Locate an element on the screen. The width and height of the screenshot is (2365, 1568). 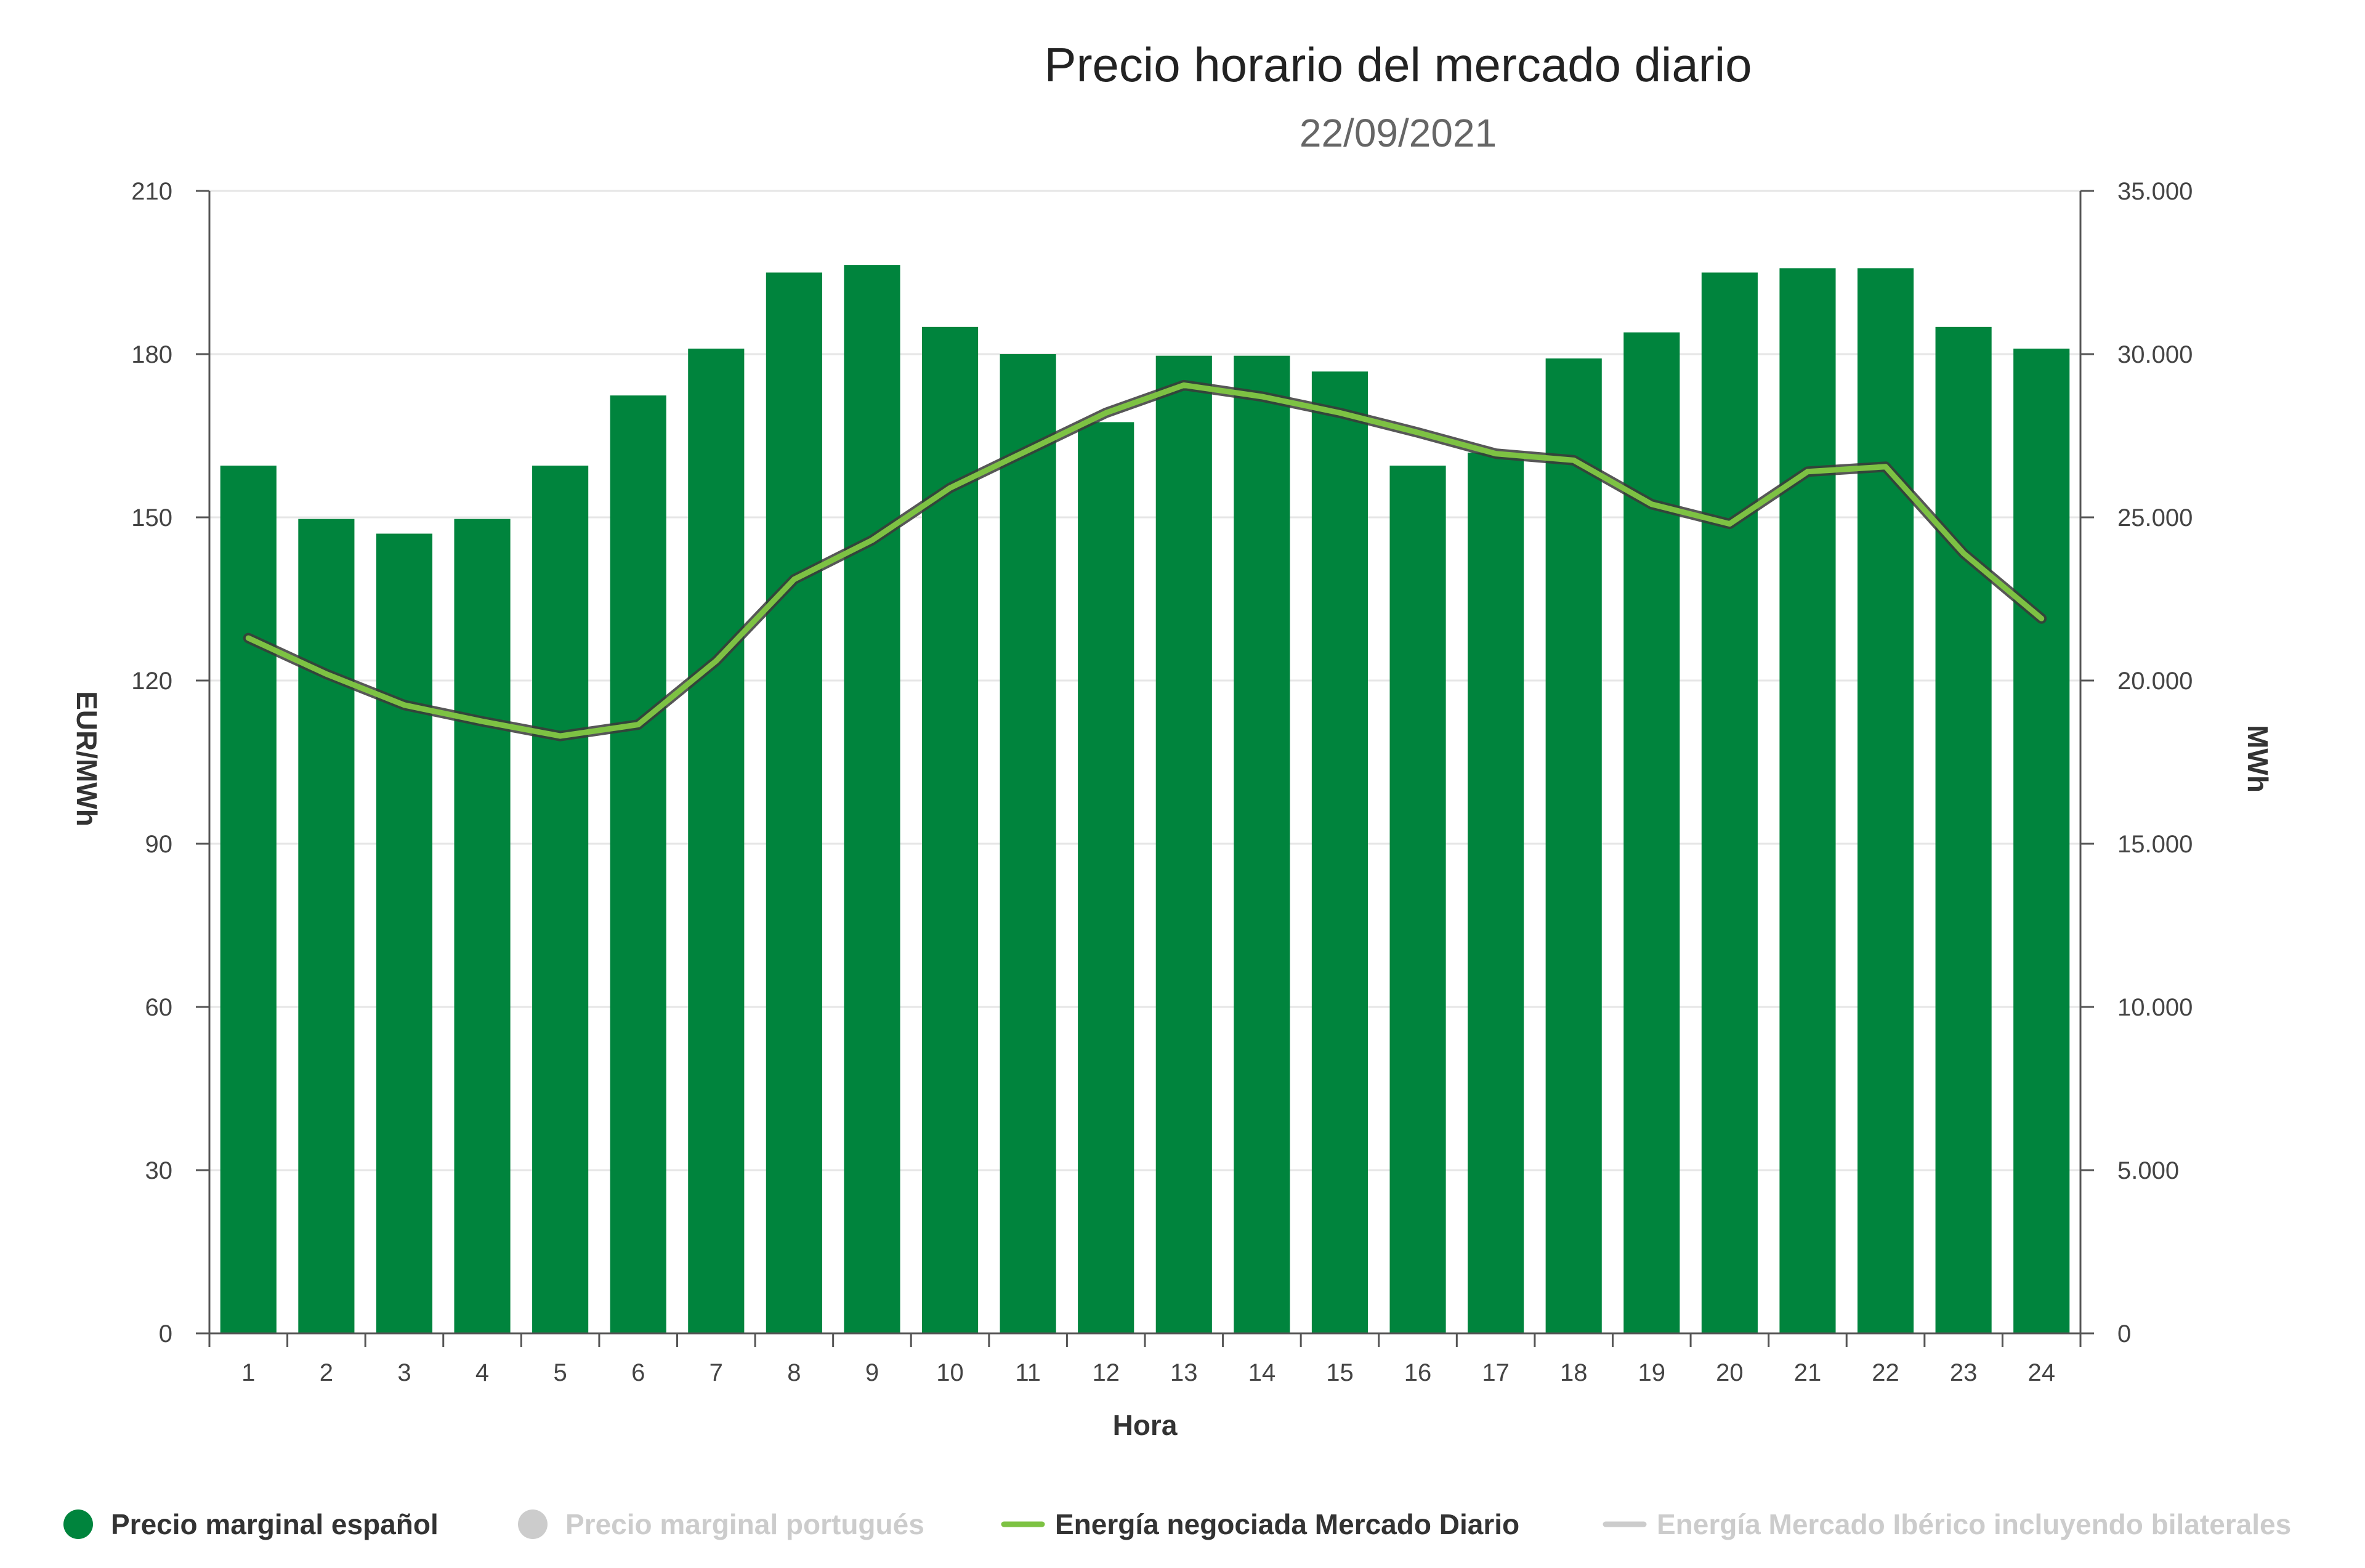
y-left-tick-label: 120 is located at coordinates (151, 681).